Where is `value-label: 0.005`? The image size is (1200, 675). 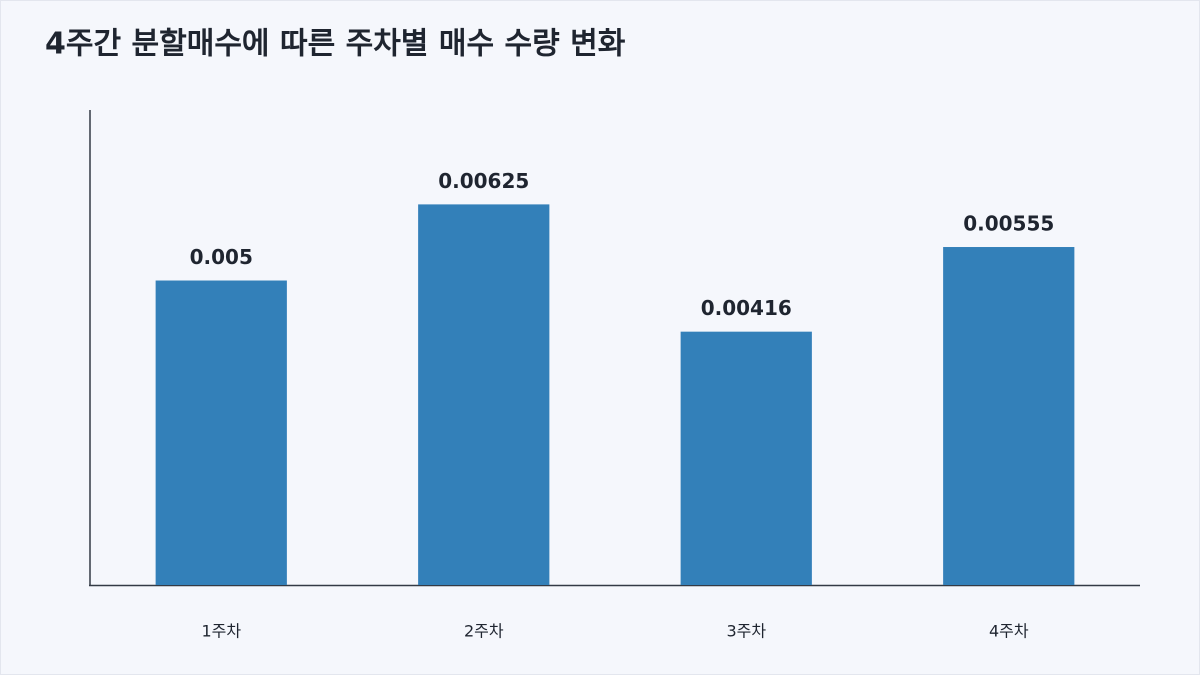 value-label: 0.005 is located at coordinates (221, 257).